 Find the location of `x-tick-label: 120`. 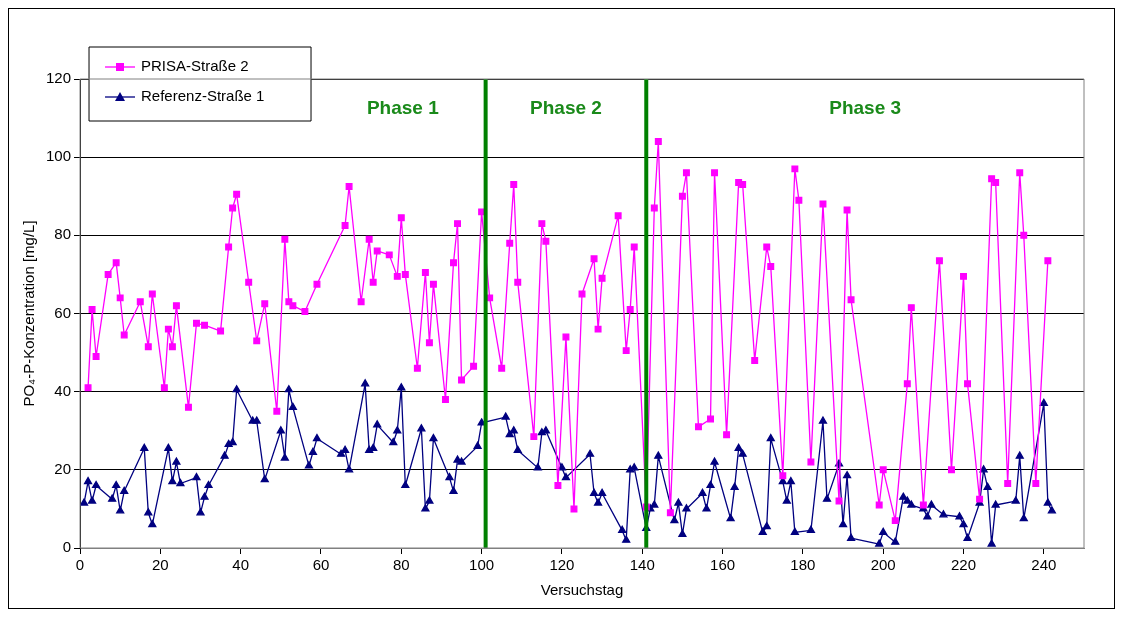

x-tick-label: 120 is located at coordinates (562, 565).